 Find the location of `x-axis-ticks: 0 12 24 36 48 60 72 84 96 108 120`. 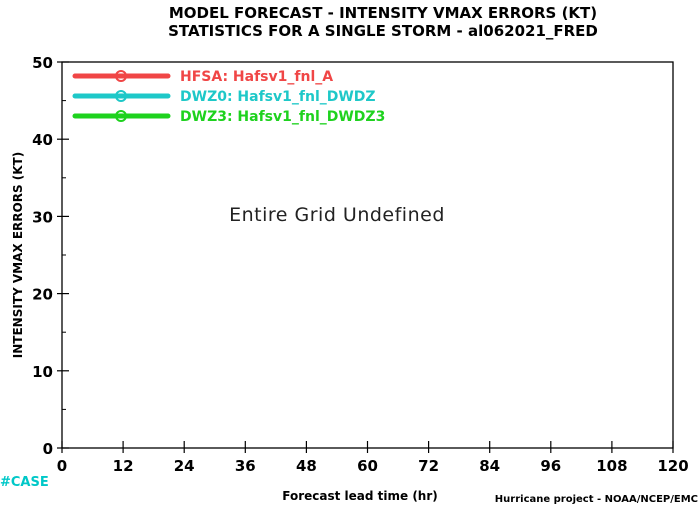

x-axis-ticks: 0 12 24 36 48 60 72 84 96 108 120 is located at coordinates (373, 458).